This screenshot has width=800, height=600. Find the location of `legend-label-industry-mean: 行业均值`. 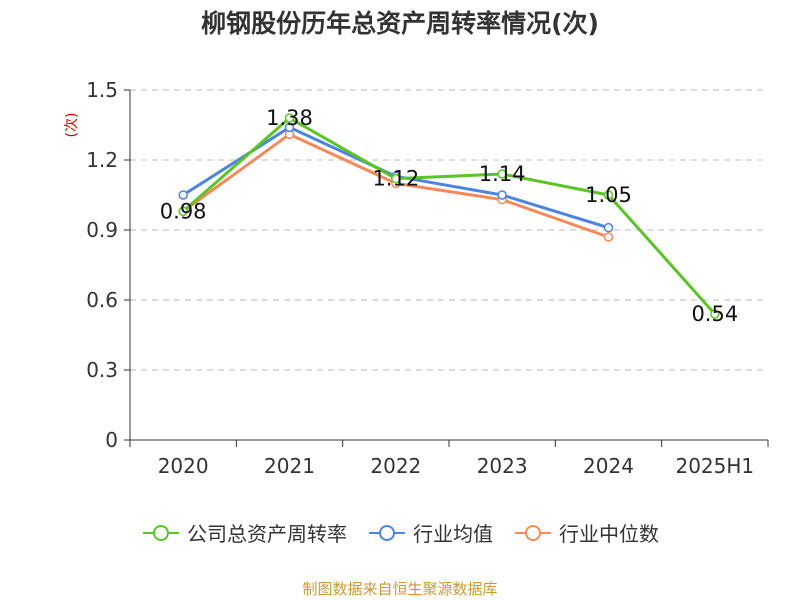

legend-label-industry-mean: 行业均值 is located at coordinates (453, 534).